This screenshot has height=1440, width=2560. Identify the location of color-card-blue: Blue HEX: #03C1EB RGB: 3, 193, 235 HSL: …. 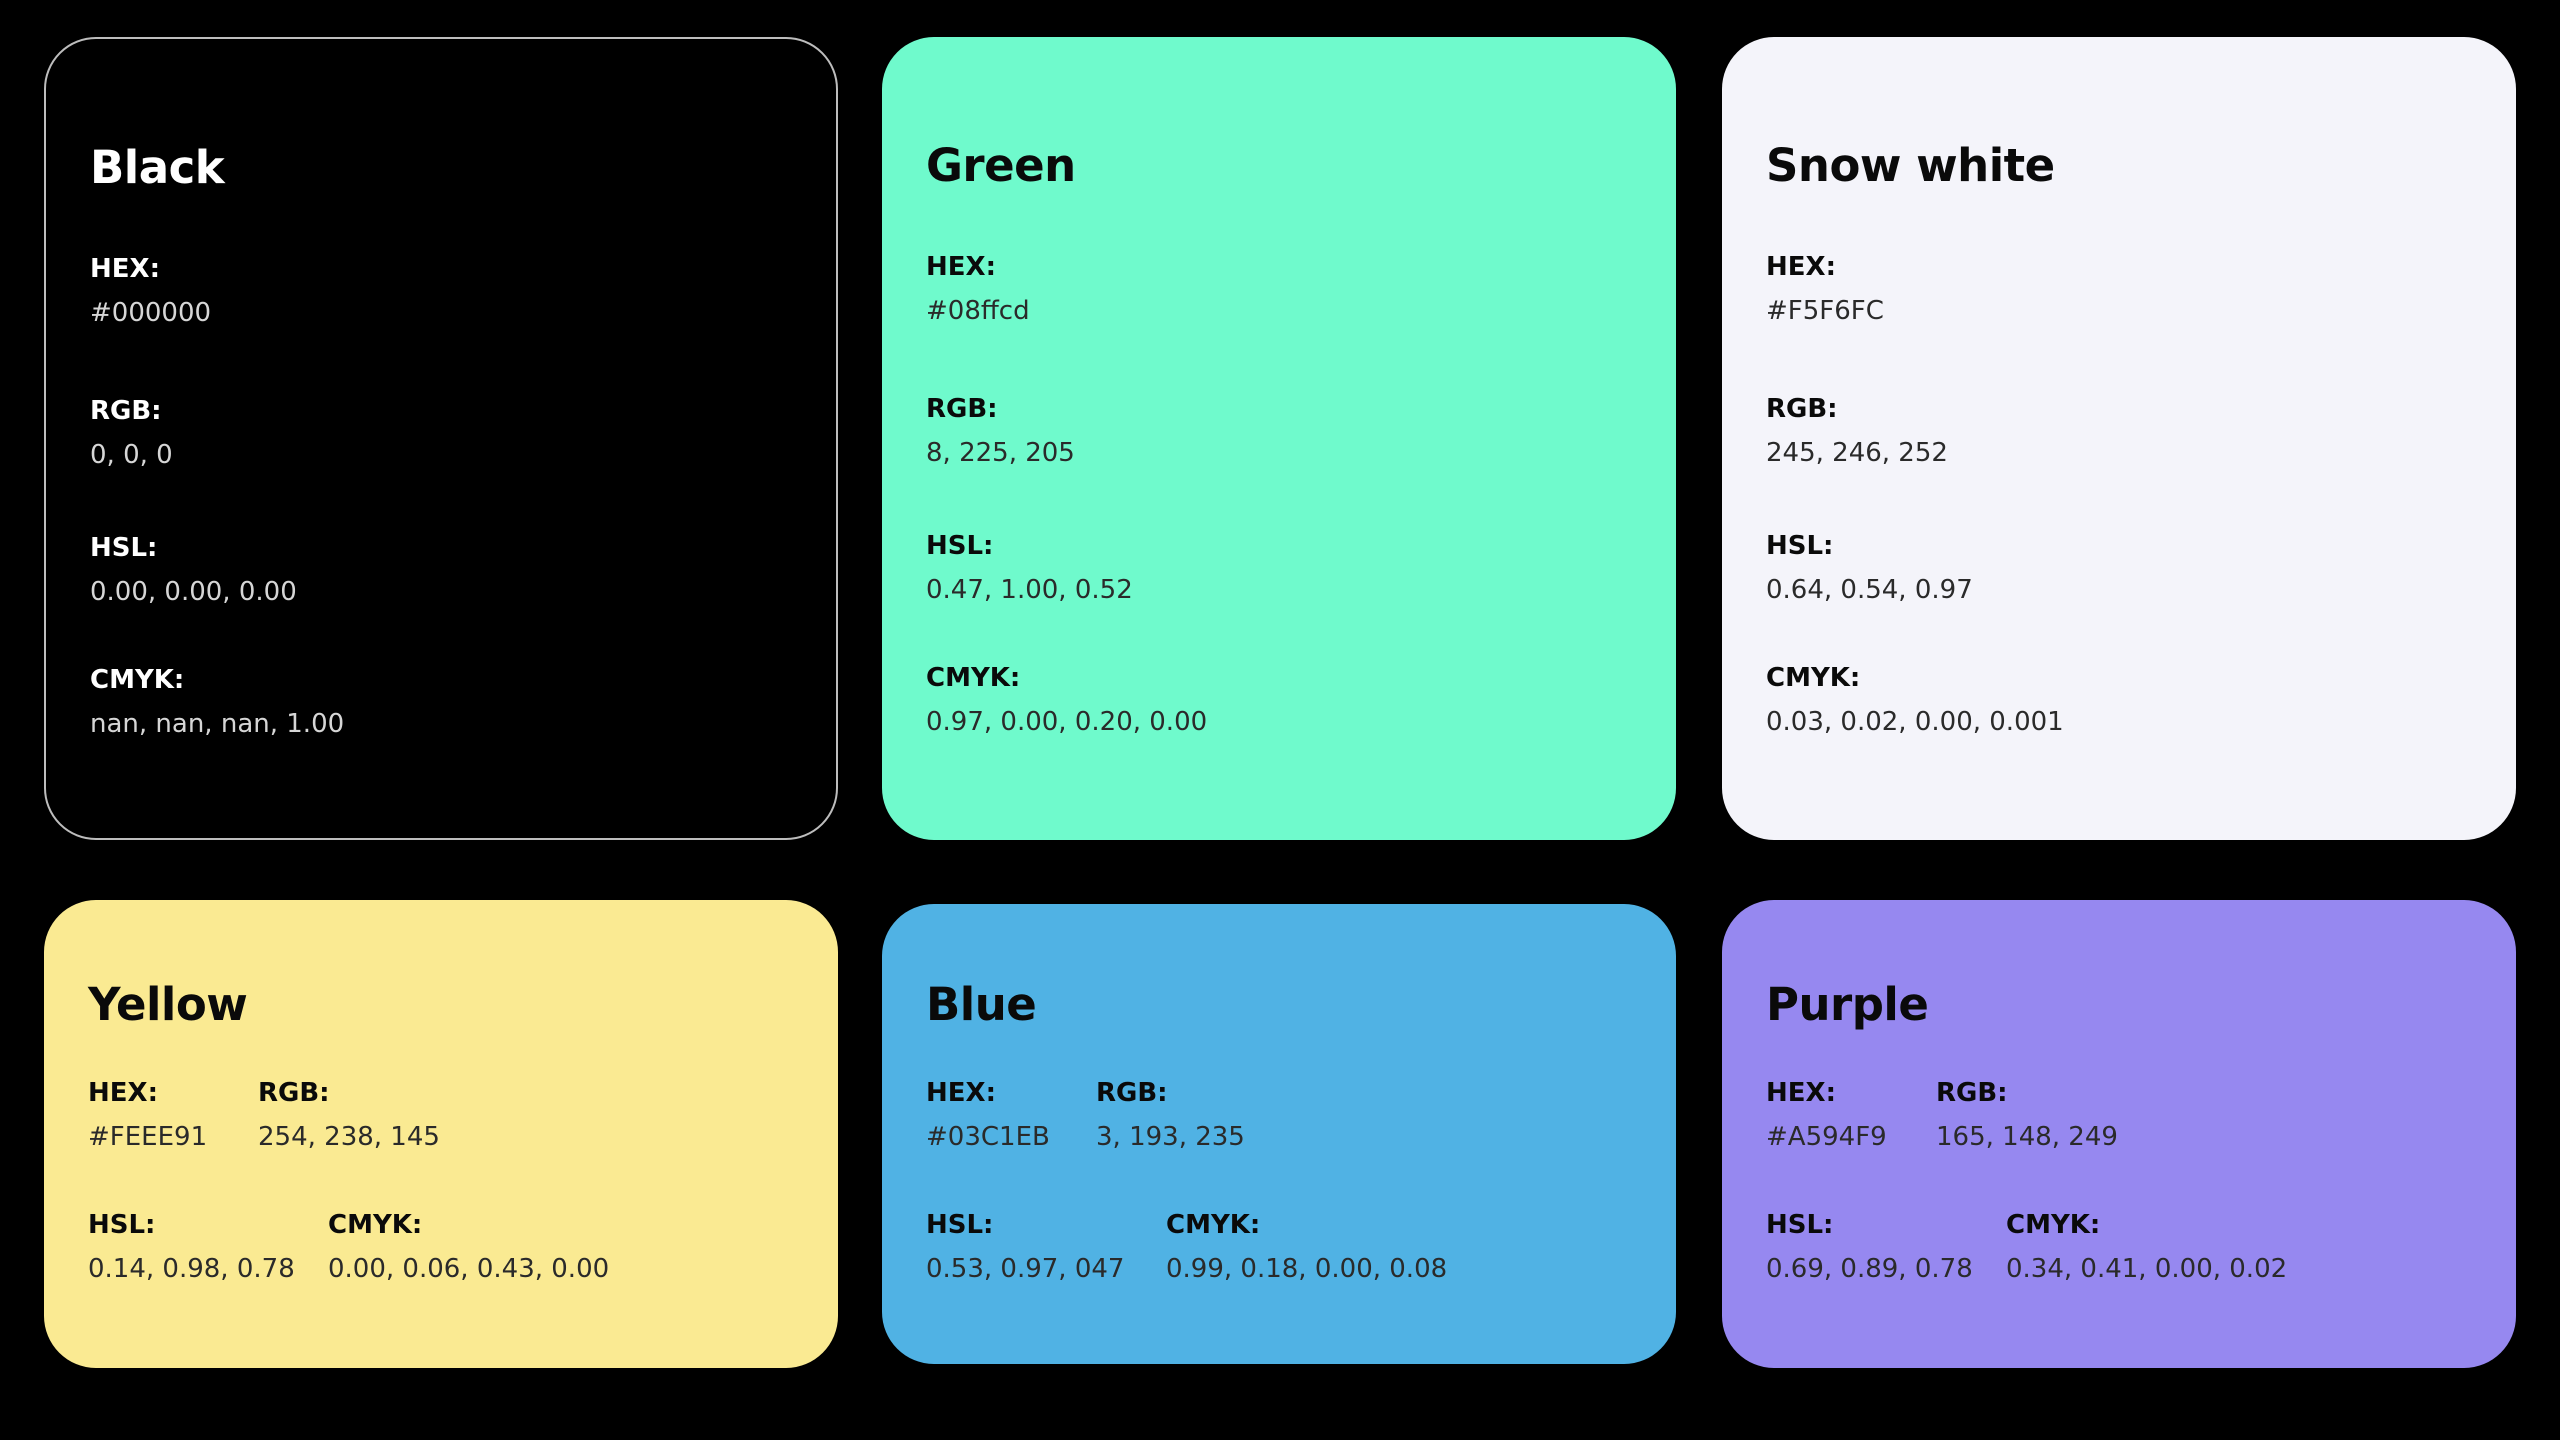
(1279, 1134).